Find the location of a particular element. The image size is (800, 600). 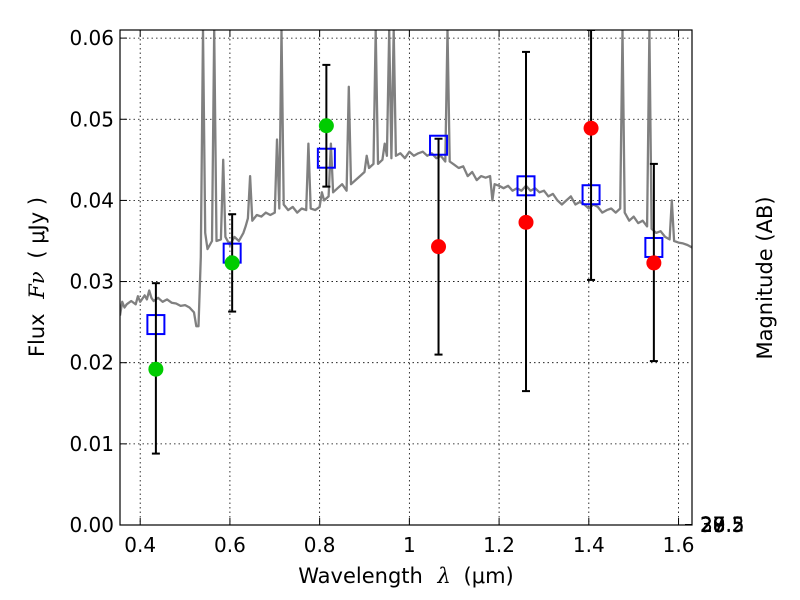

y-axis-label-units: ( μJy ) is located at coordinates (37, 228).